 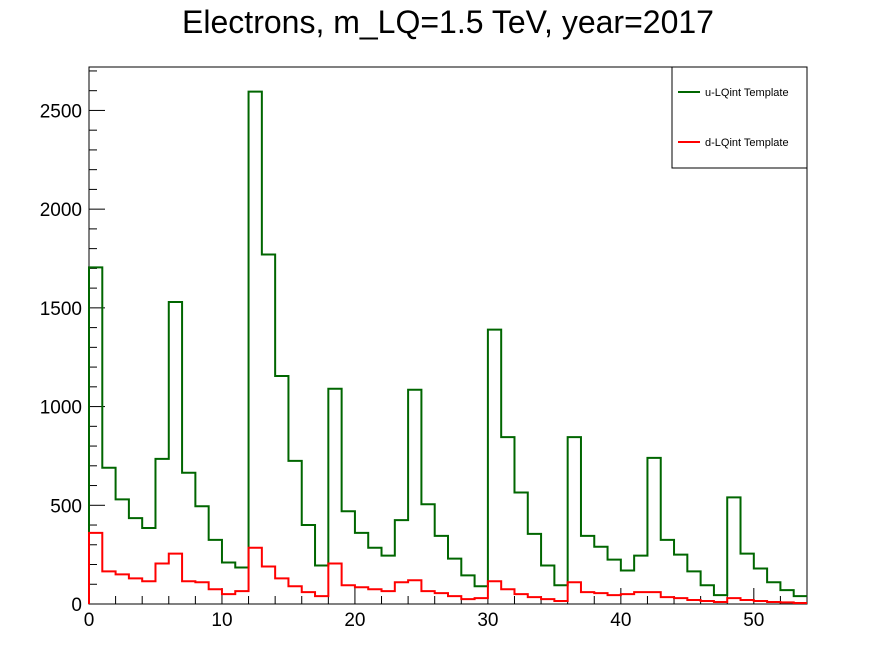 What do you see at coordinates (72, 343) in the screenshot?
I see `y-axis: 0 500 1000 1500 2000 2500` at bounding box center [72, 343].